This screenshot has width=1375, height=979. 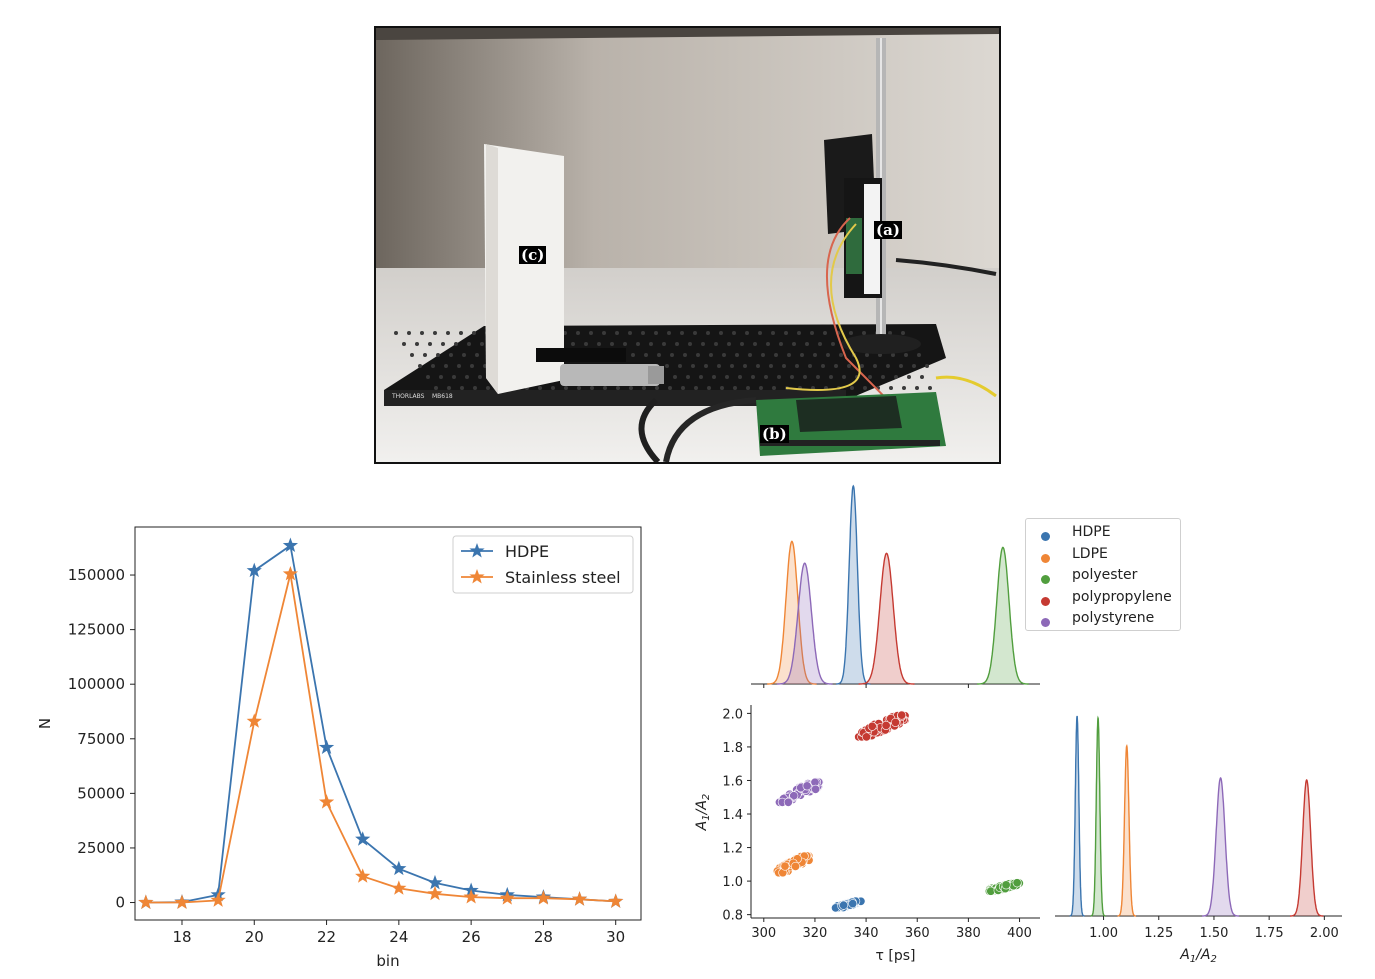 What do you see at coordinates (398, 937) in the screenshot?
I see `x-tick-label: 24` at bounding box center [398, 937].